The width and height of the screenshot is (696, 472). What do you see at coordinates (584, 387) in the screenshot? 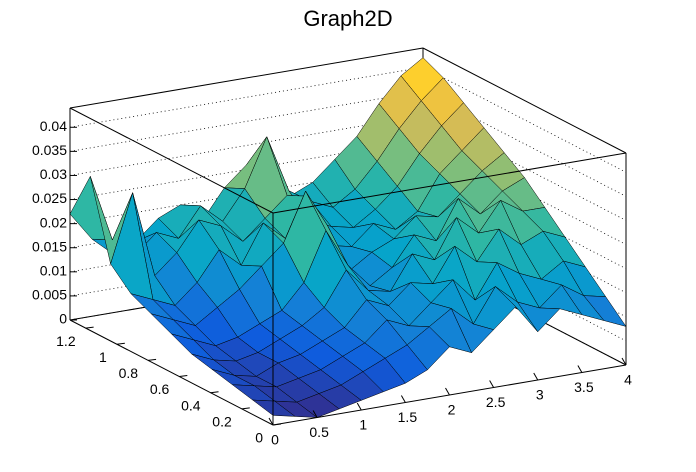
I see `x-tick-label: 3.5` at bounding box center [584, 387].